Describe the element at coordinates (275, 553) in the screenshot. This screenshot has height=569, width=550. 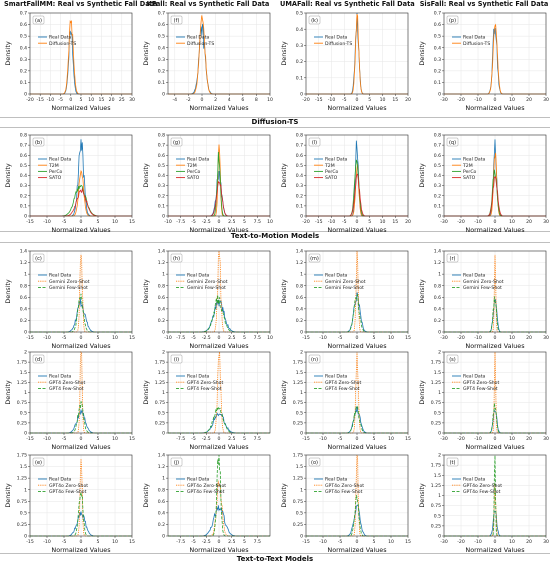
I see `section-separator` at that location.